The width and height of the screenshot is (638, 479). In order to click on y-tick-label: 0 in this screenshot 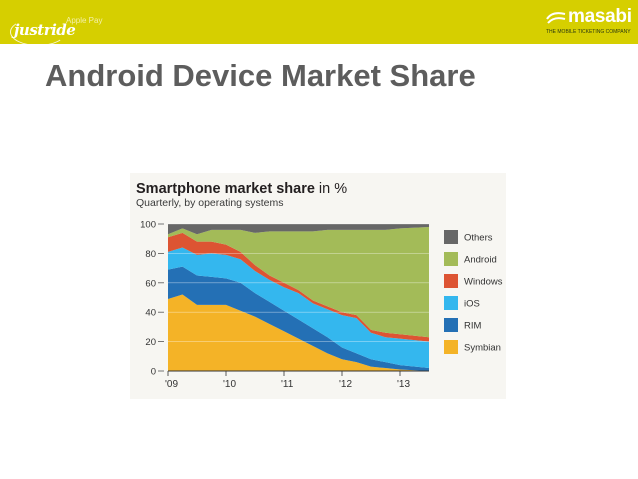, I will do `click(153, 372)`.